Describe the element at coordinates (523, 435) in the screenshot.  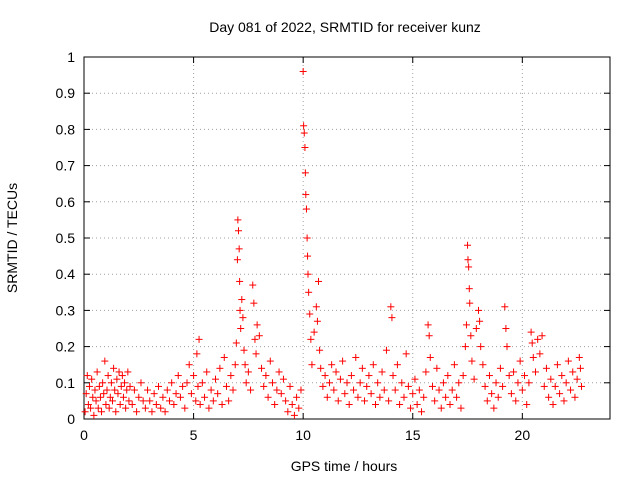
I see `x-tick-label: 20` at that location.